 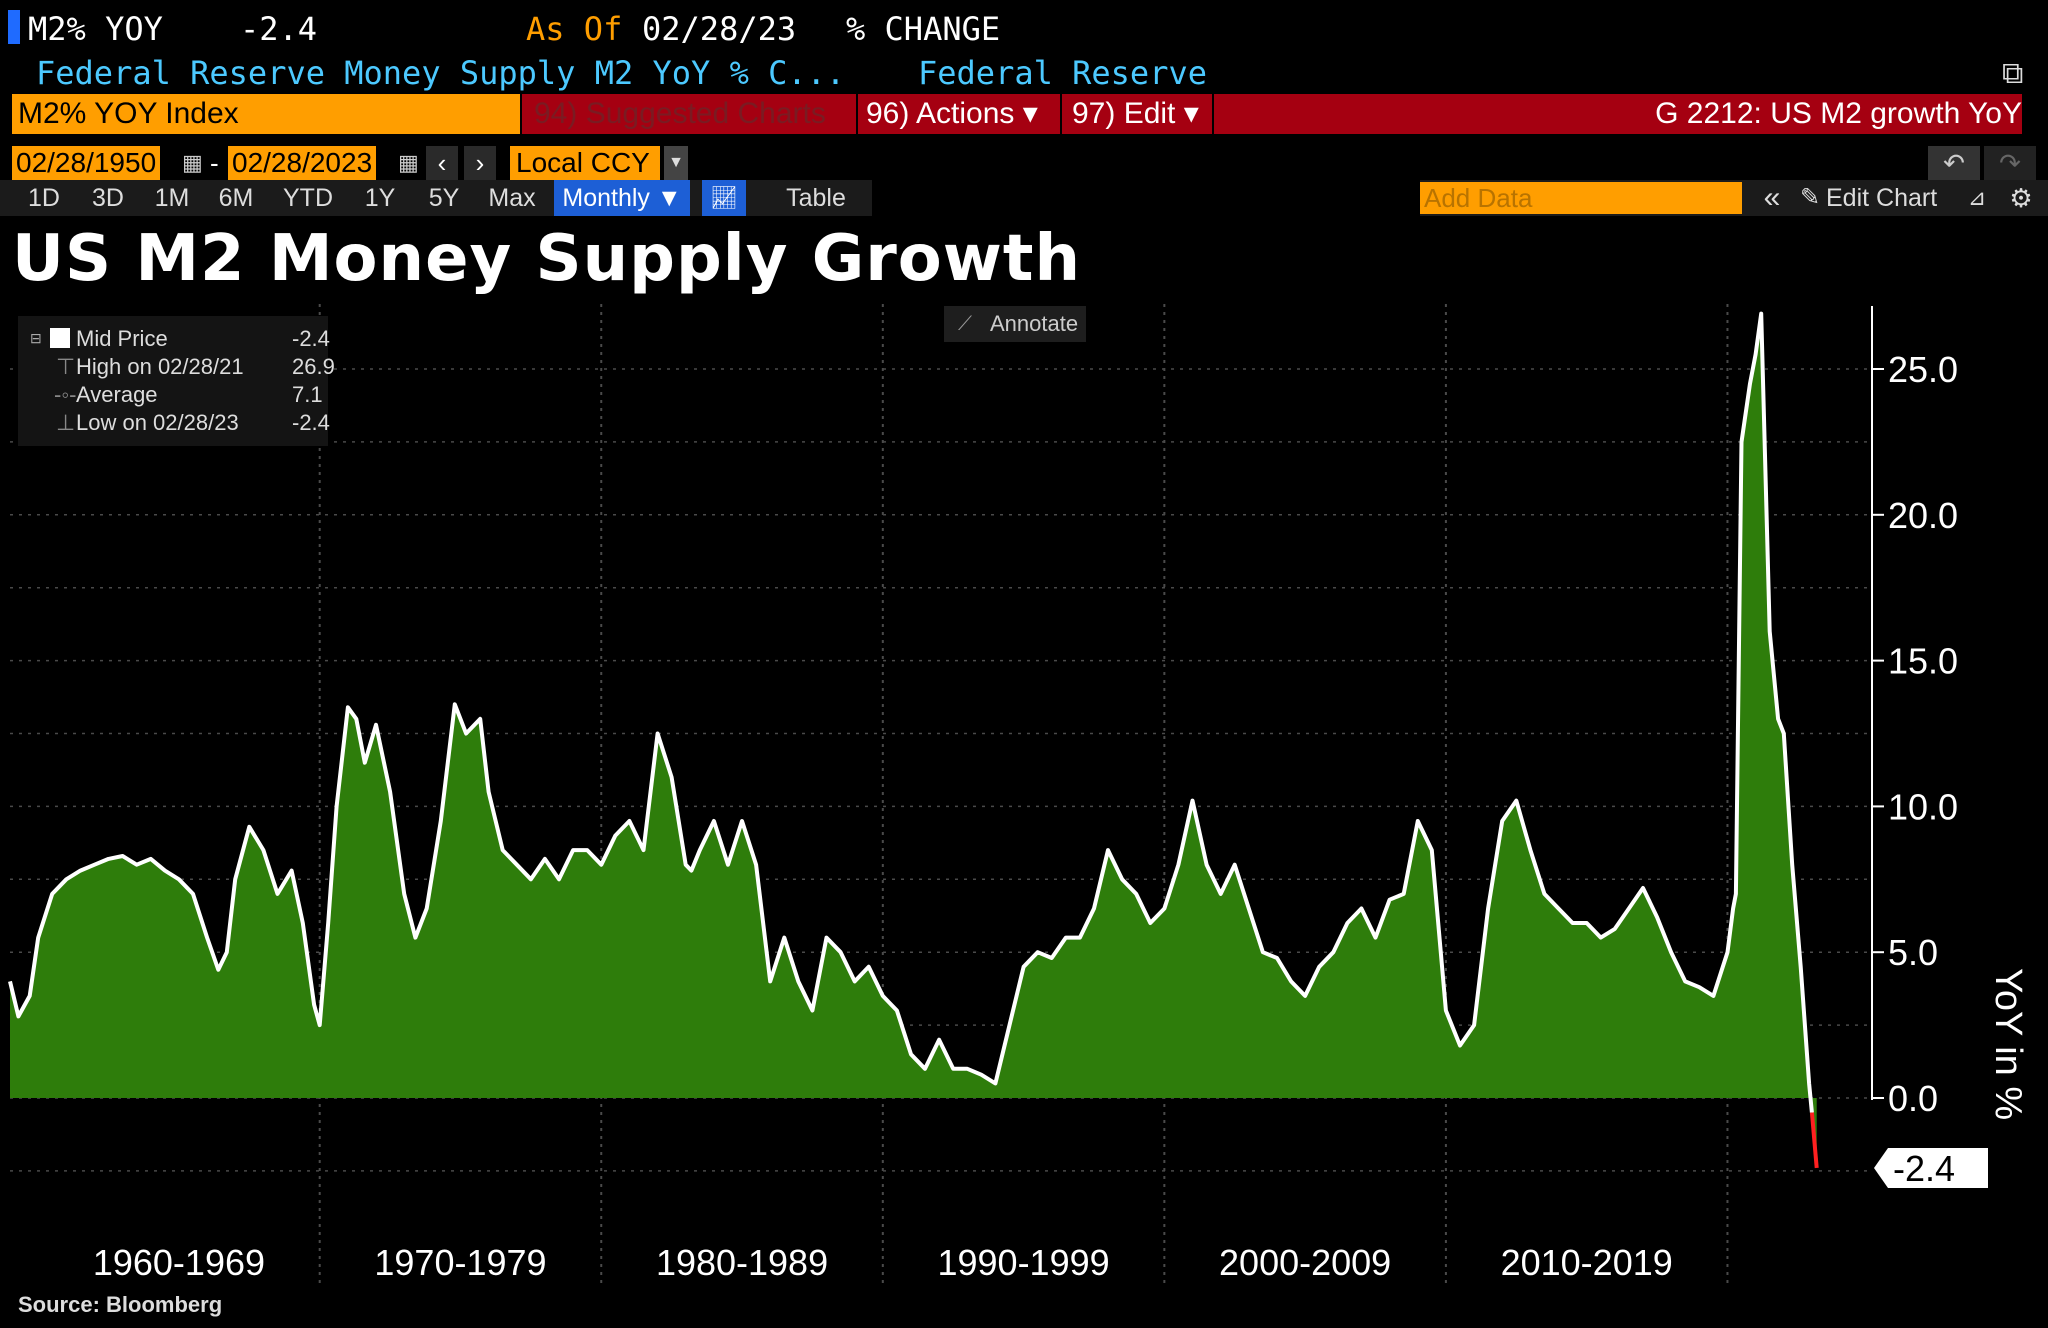 I want to click on average-marker-icon: -◦-, so click(x=65, y=394).